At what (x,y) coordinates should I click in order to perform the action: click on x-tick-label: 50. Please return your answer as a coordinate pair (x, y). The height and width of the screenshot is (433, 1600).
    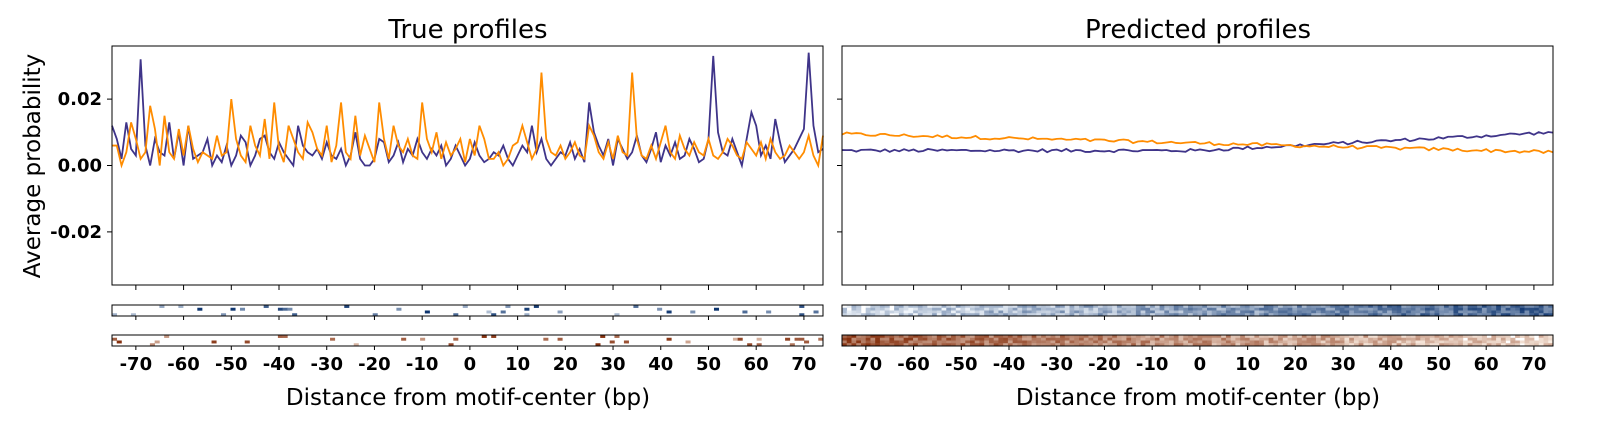
    Looking at the image, I should click on (708, 364).